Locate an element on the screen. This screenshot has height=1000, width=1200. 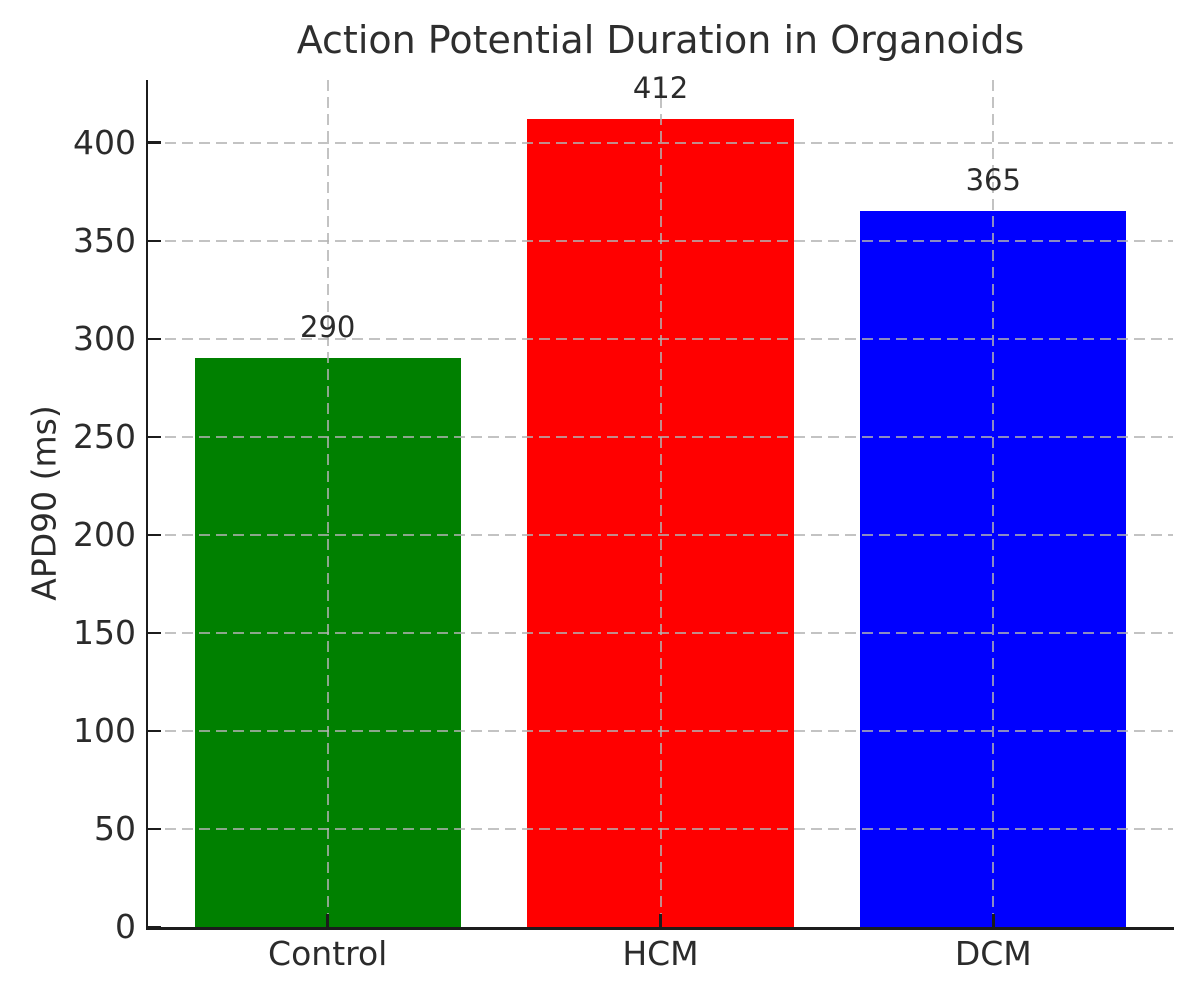
x-tick-label: Control is located at coordinates (328, 953).